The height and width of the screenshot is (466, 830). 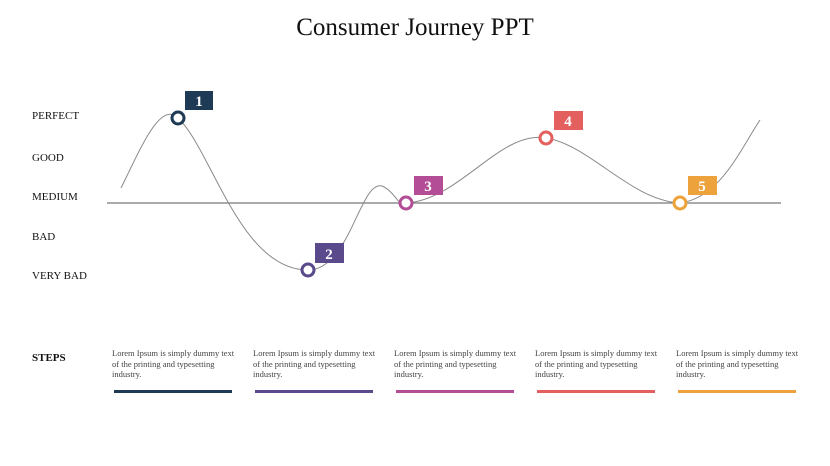 What do you see at coordinates (568, 122) in the screenshot?
I see `marker-number-4: 4` at bounding box center [568, 122].